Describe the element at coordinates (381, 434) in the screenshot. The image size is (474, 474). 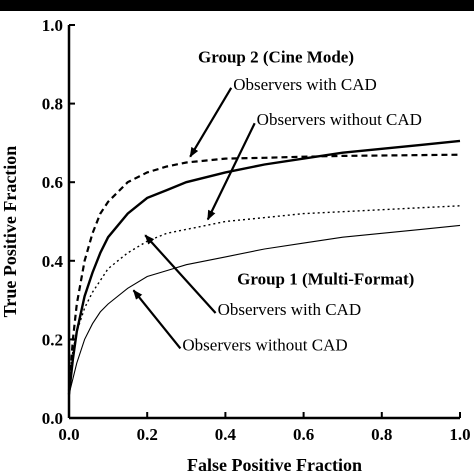
I see `x-tick-label: 0.8` at that location.